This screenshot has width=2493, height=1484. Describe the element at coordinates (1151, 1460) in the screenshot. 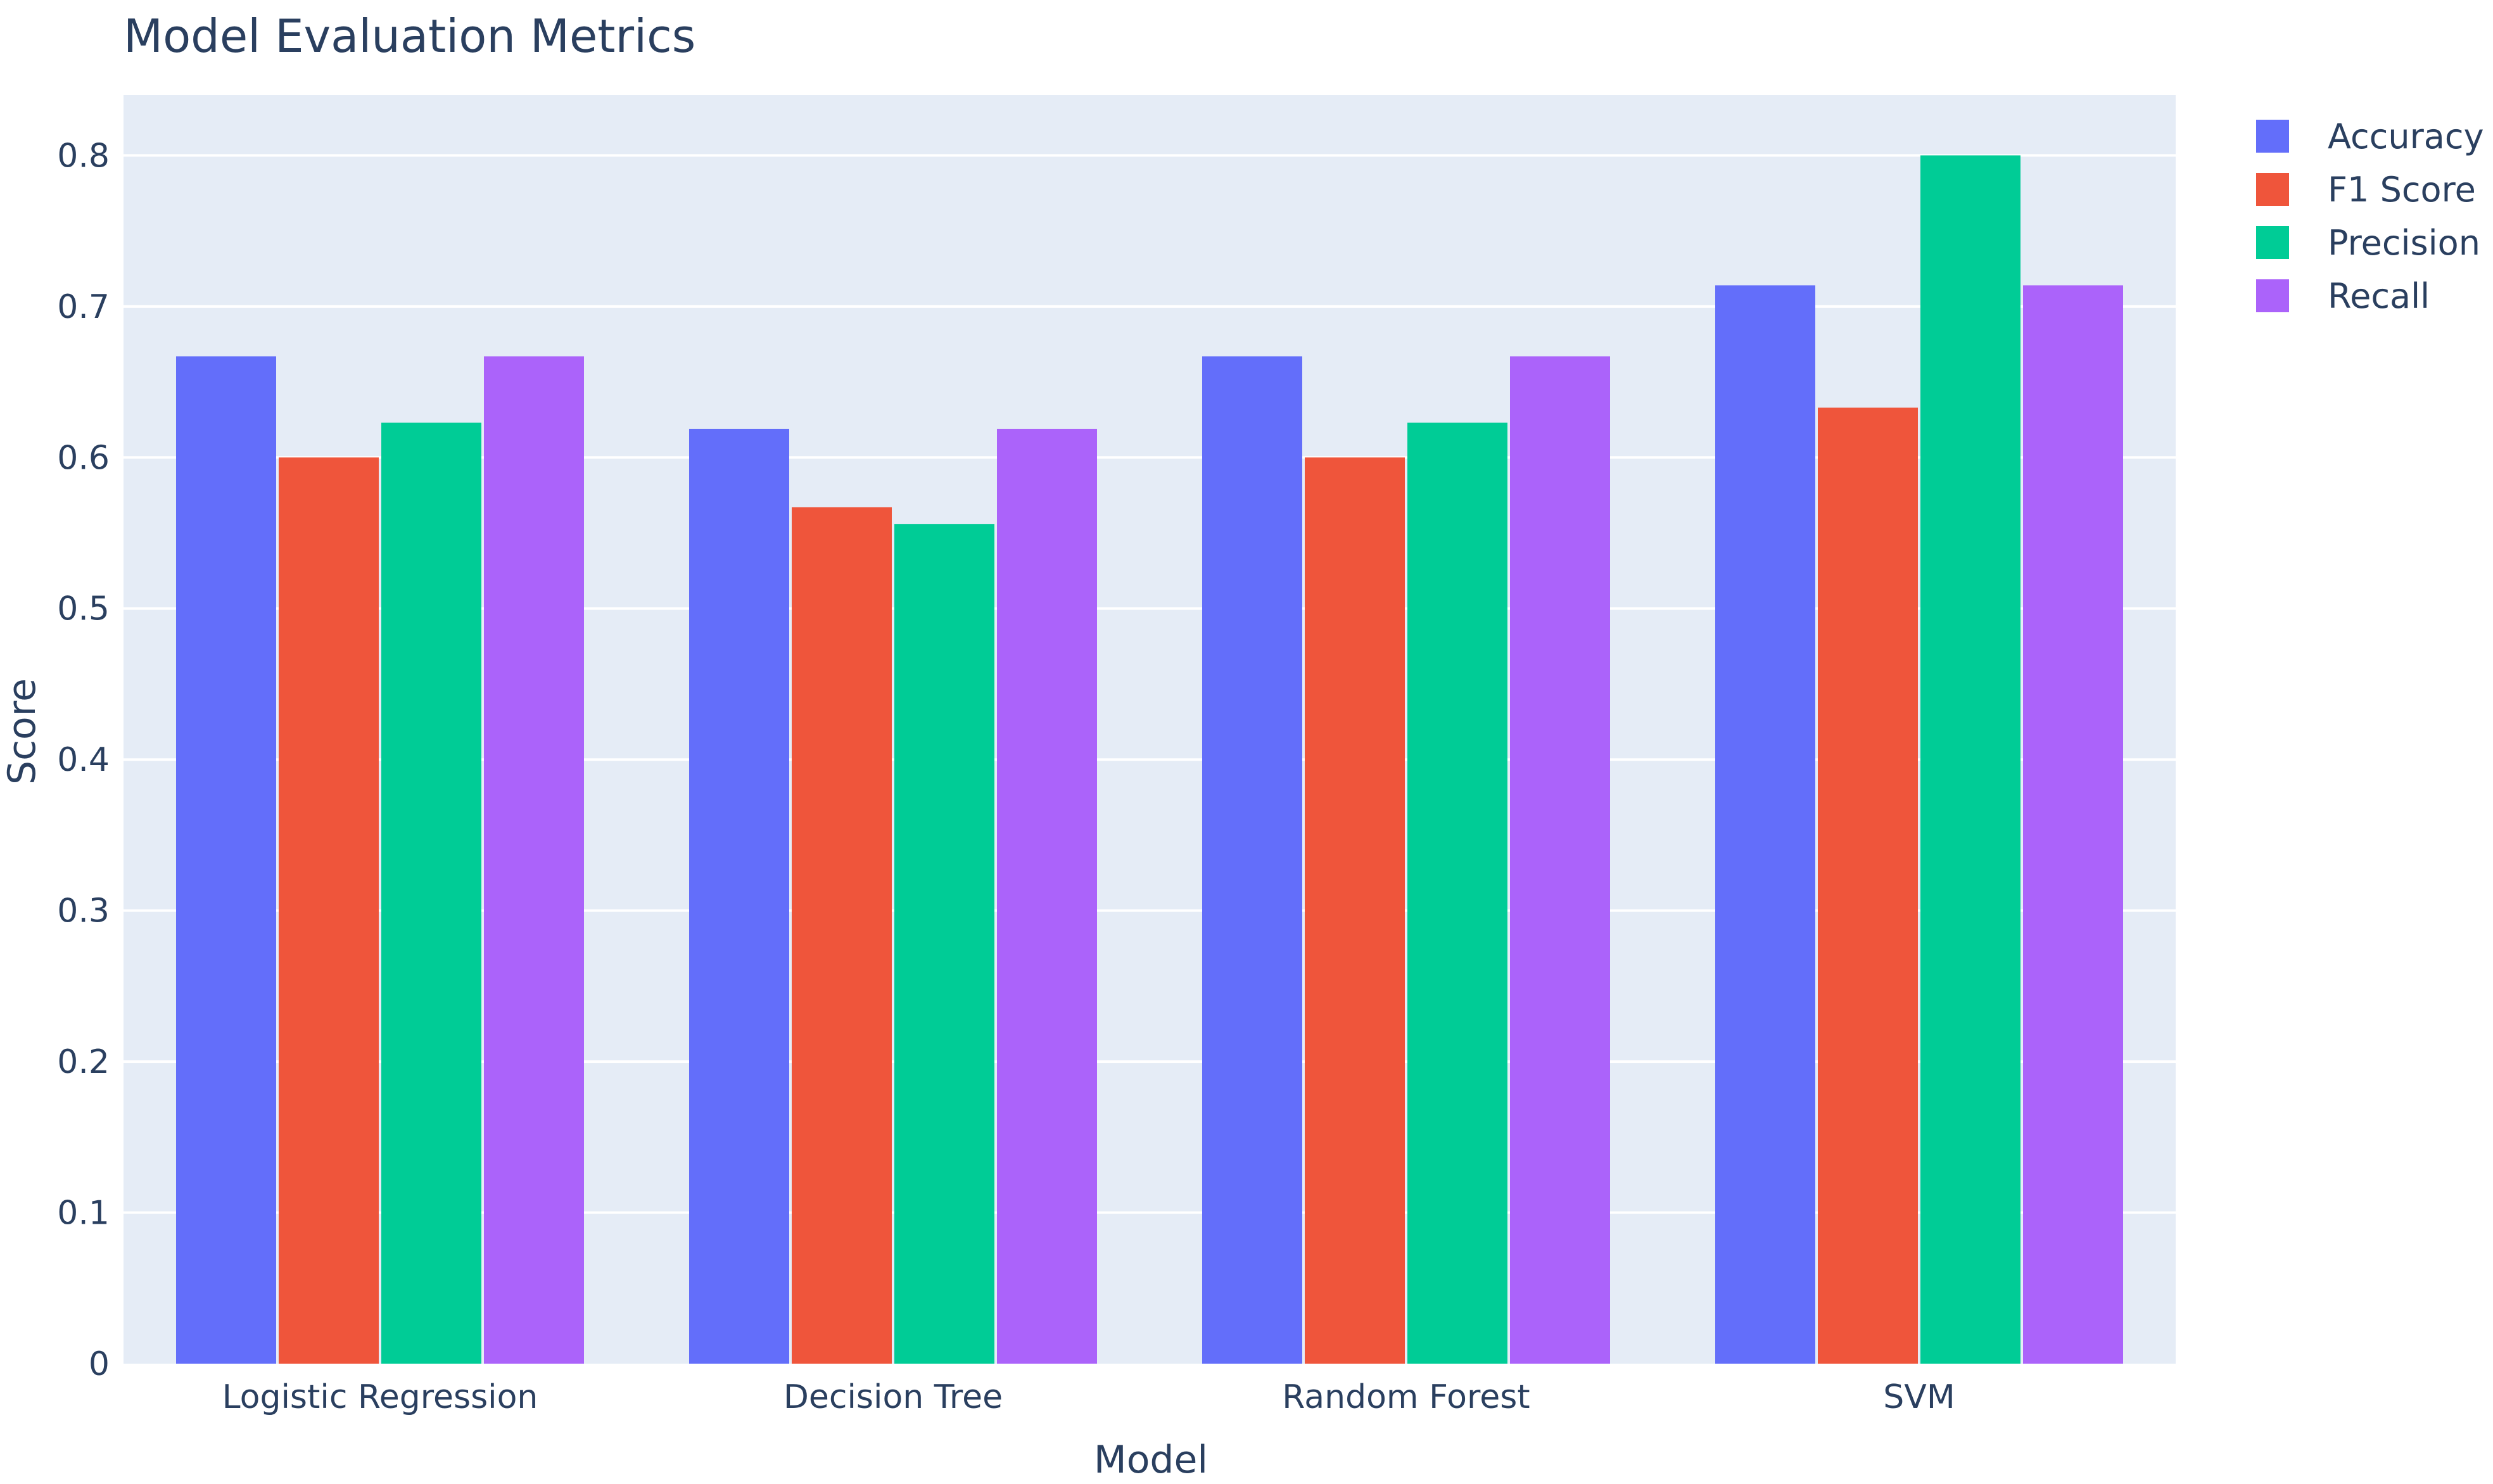

I see `x-axis-title: Model` at that location.